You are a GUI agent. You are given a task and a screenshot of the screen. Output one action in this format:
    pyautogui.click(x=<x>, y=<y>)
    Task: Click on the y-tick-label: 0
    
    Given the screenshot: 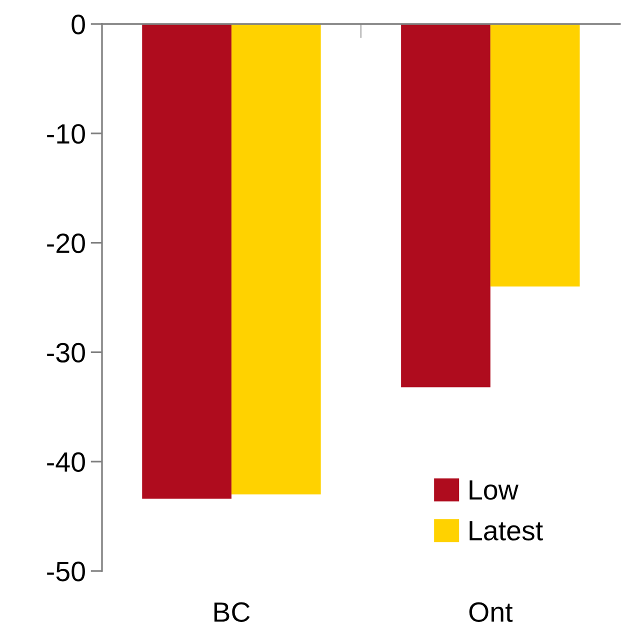 What is the action you would take?
    pyautogui.click(x=78, y=24)
    